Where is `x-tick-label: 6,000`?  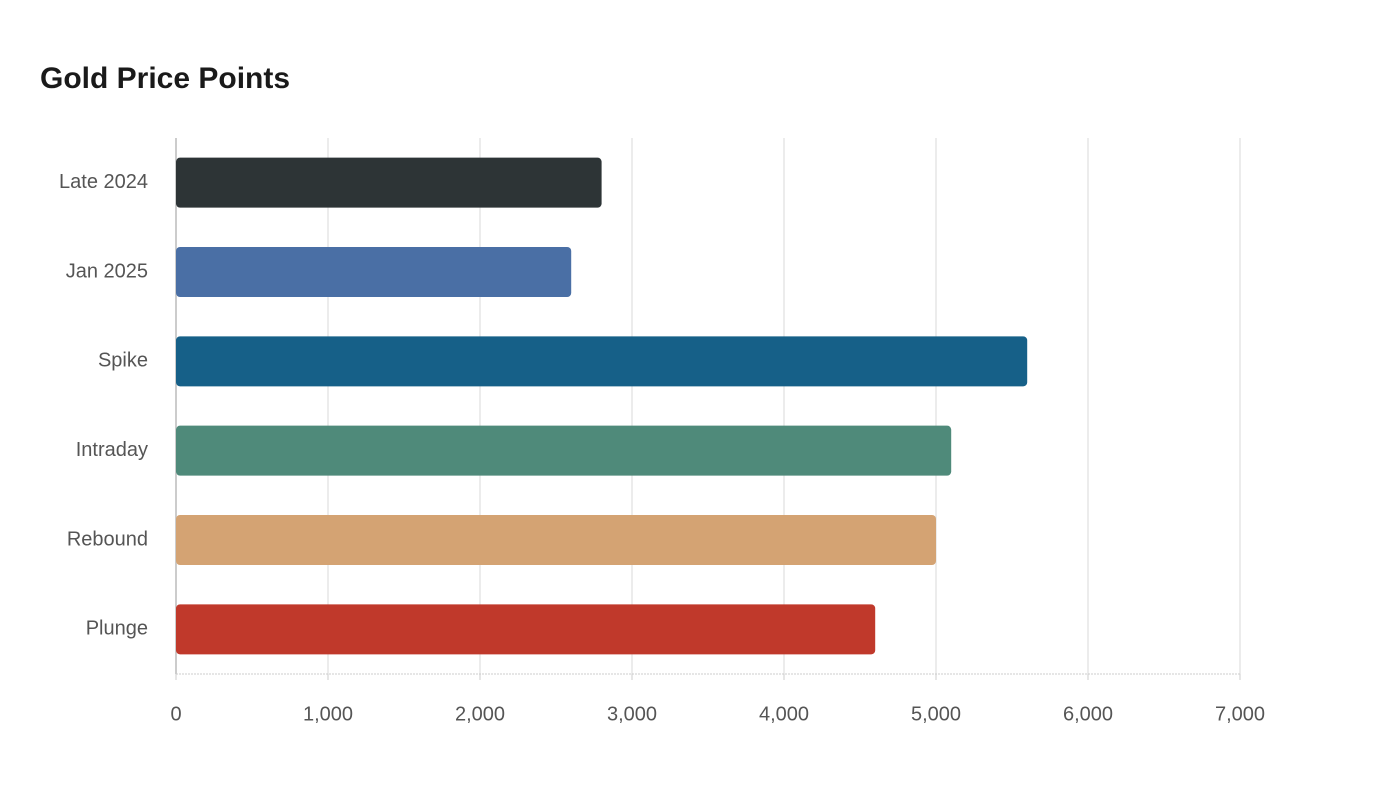 x-tick-label: 6,000 is located at coordinates (1088, 714).